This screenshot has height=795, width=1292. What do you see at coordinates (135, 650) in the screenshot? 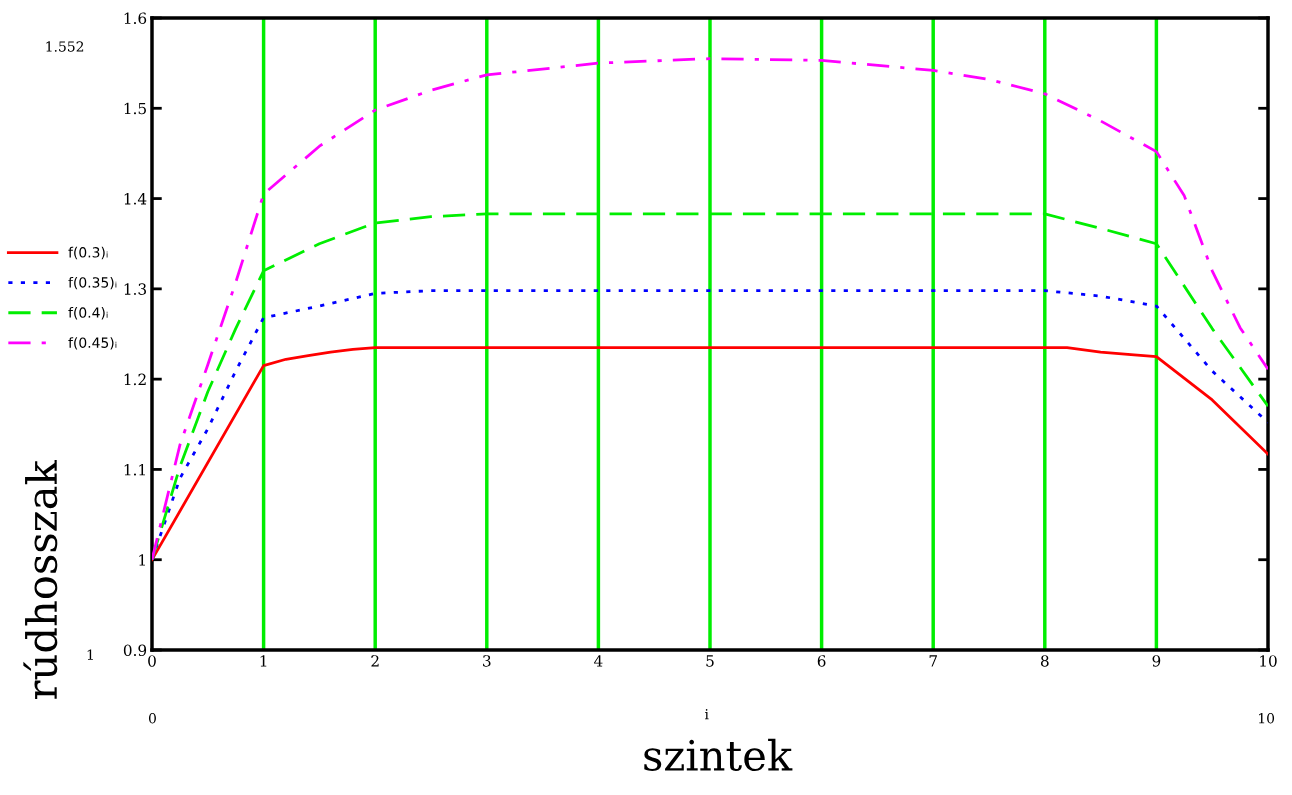
I see `y-tick-label: 0.9` at bounding box center [135, 650].